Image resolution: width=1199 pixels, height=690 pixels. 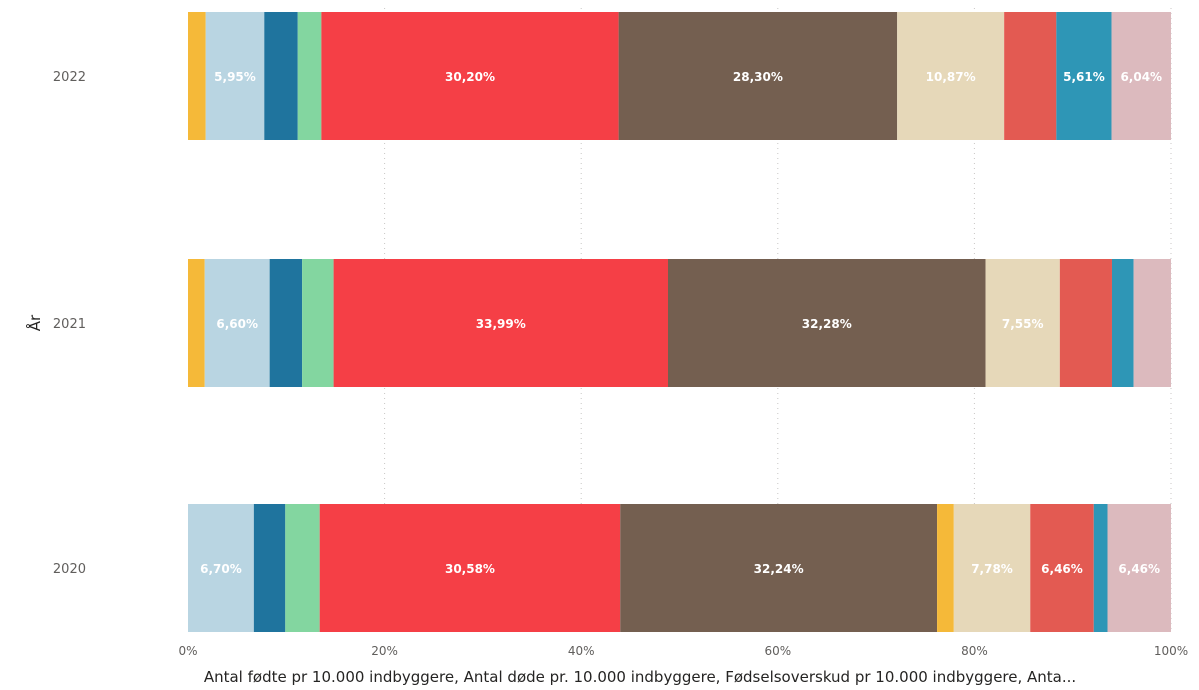 What do you see at coordinates (974, 651) in the screenshot?
I see `x-tick-label: 80%` at bounding box center [974, 651].